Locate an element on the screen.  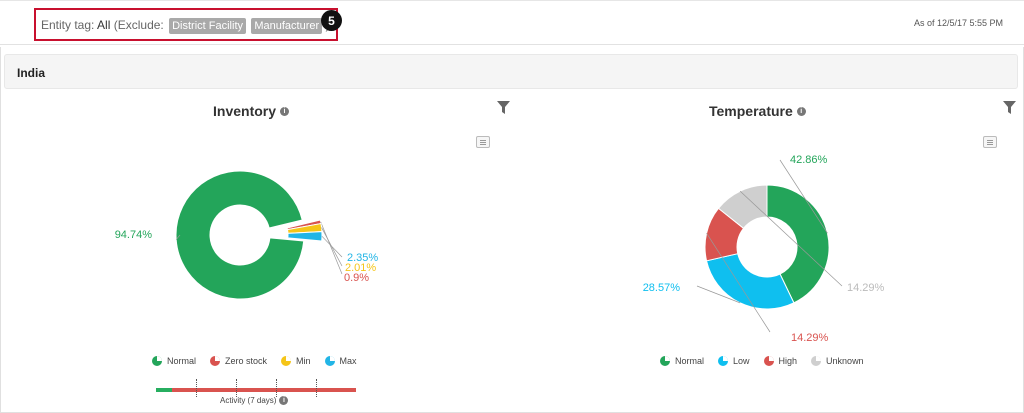
slice-label-low: 28.57% is located at coordinates (662, 288).